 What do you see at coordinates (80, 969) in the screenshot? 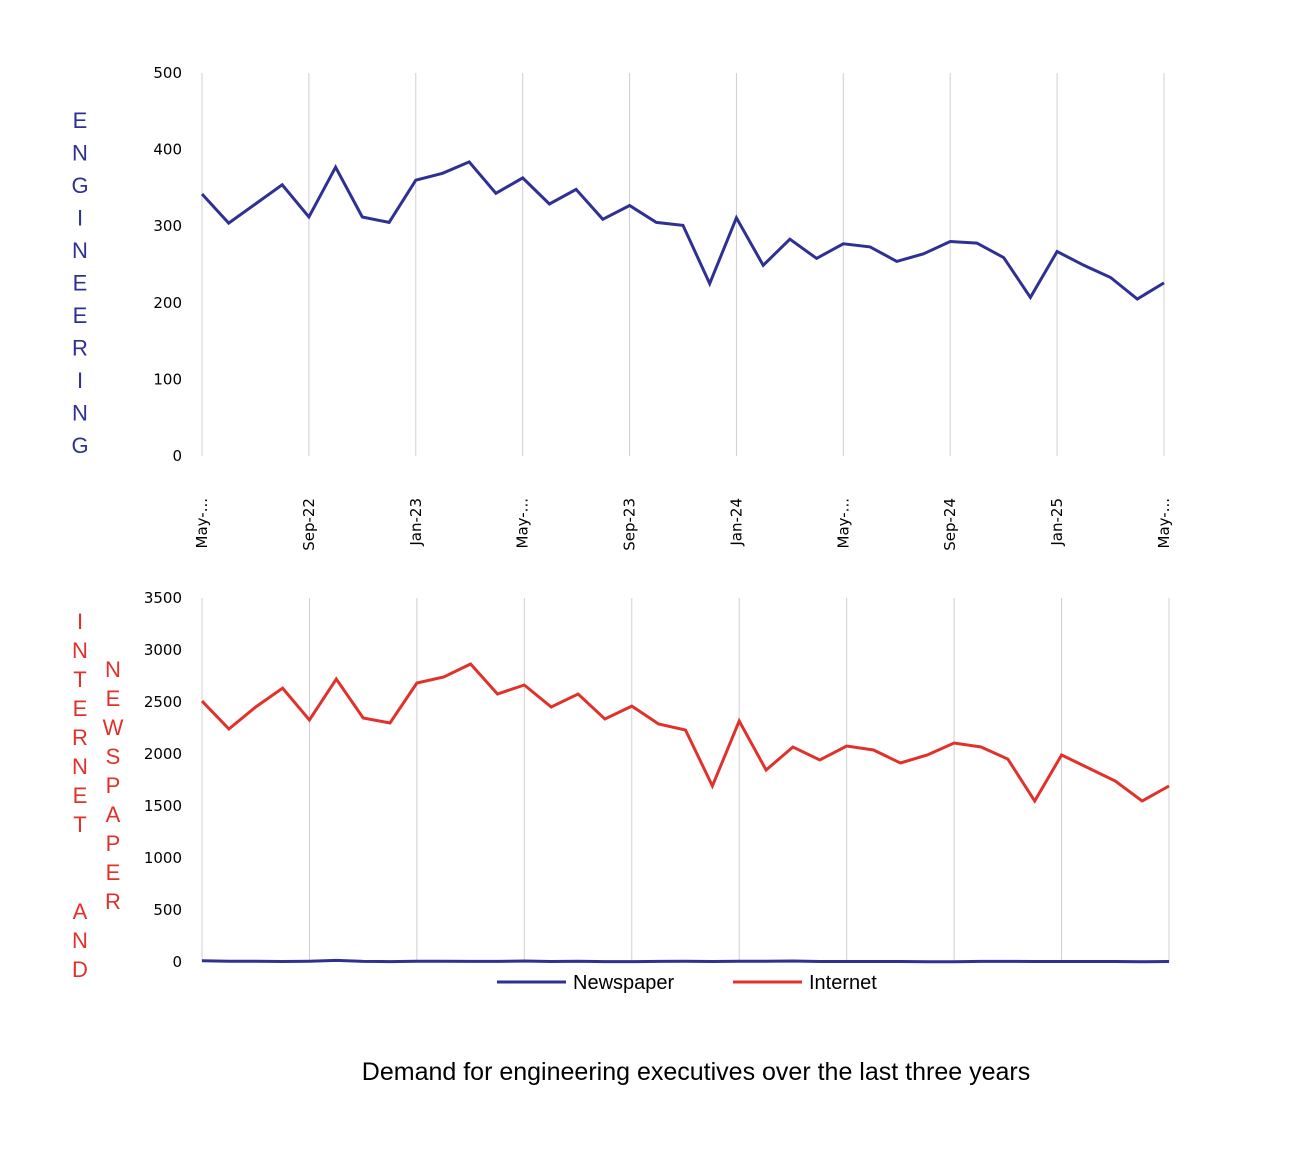
I see `axis-label-letter: D` at bounding box center [80, 969].